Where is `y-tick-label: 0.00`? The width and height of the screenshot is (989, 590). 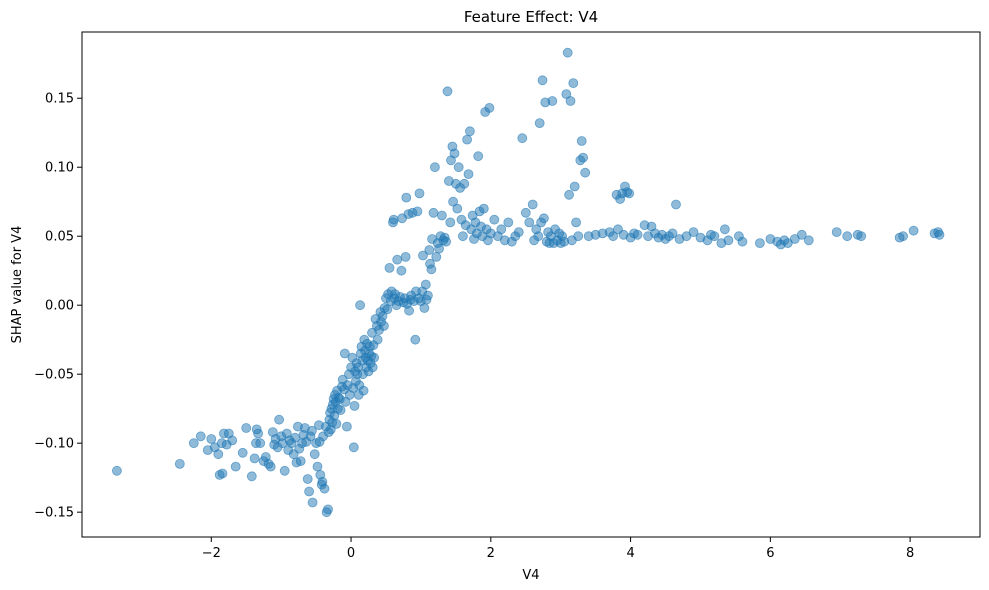 y-tick-label: 0.00 is located at coordinates (59, 306).